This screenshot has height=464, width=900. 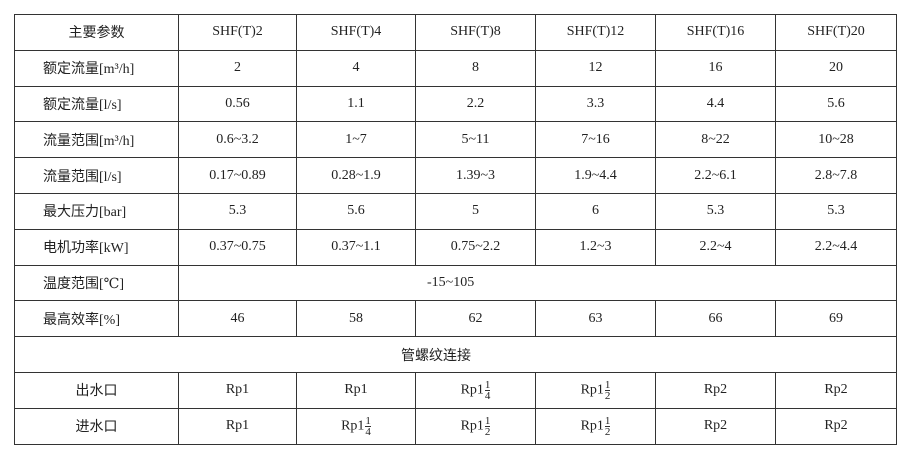 What do you see at coordinates (715, 319) in the screenshot?
I see `table-cell: 66` at bounding box center [715, 319].